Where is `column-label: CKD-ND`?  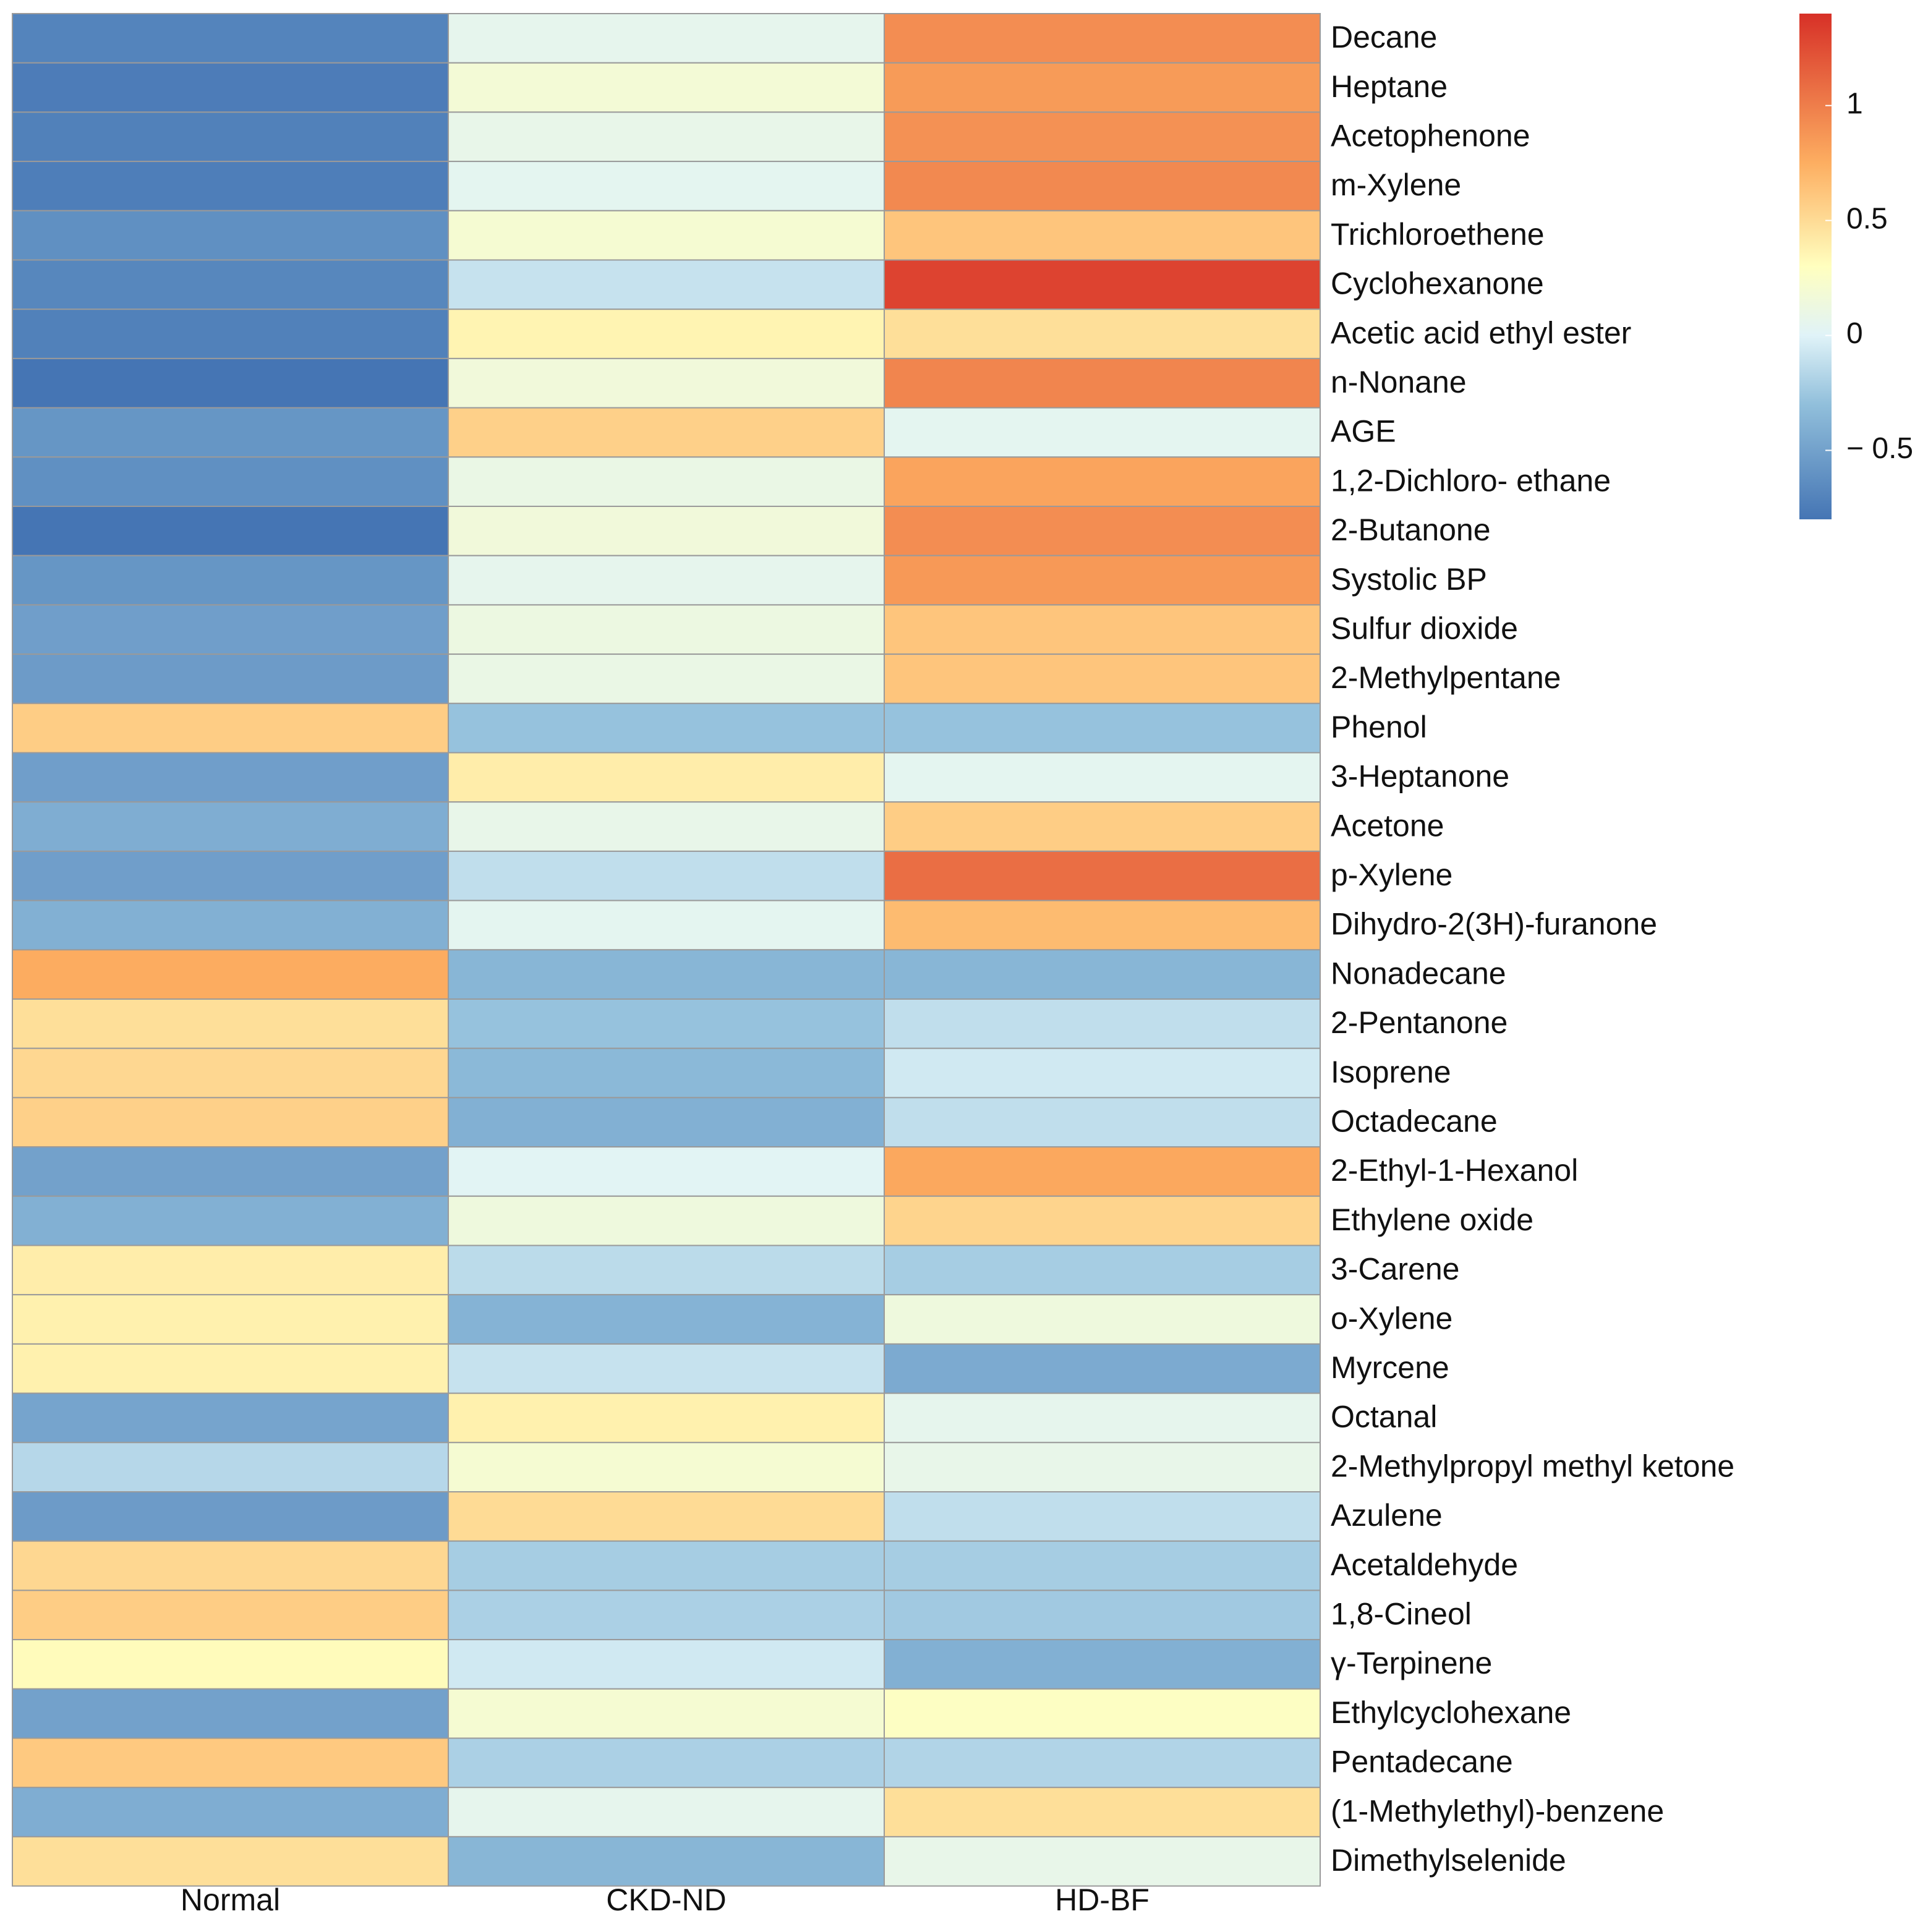 column-label: CKD-ND is located at coordinates (666, 1900).